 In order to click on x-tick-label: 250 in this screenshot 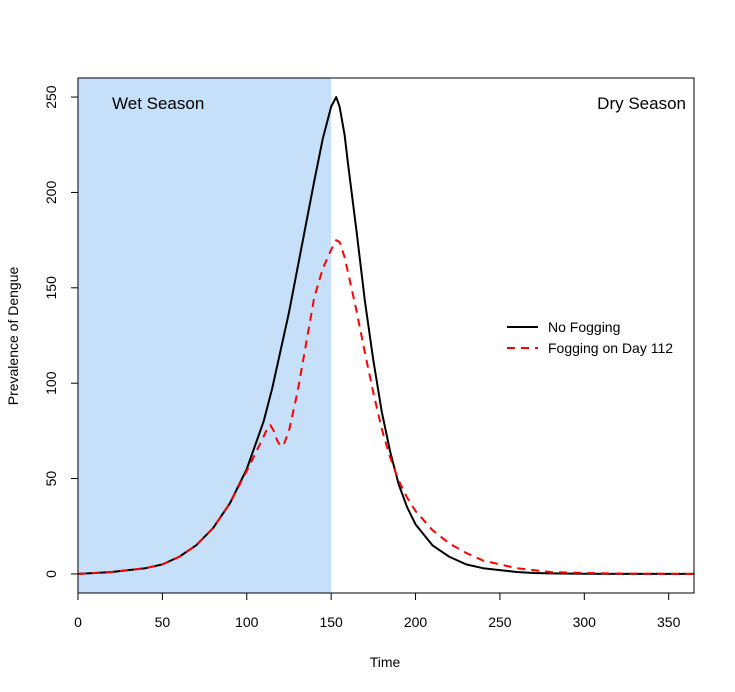, I will do `click(500, 622)`.